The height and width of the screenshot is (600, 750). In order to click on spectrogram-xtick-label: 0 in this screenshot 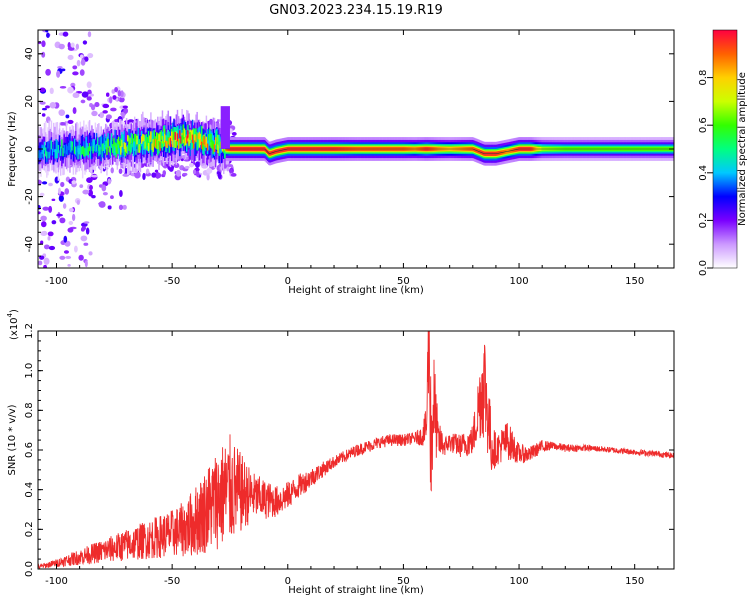, I will do `click(288, 281)`.